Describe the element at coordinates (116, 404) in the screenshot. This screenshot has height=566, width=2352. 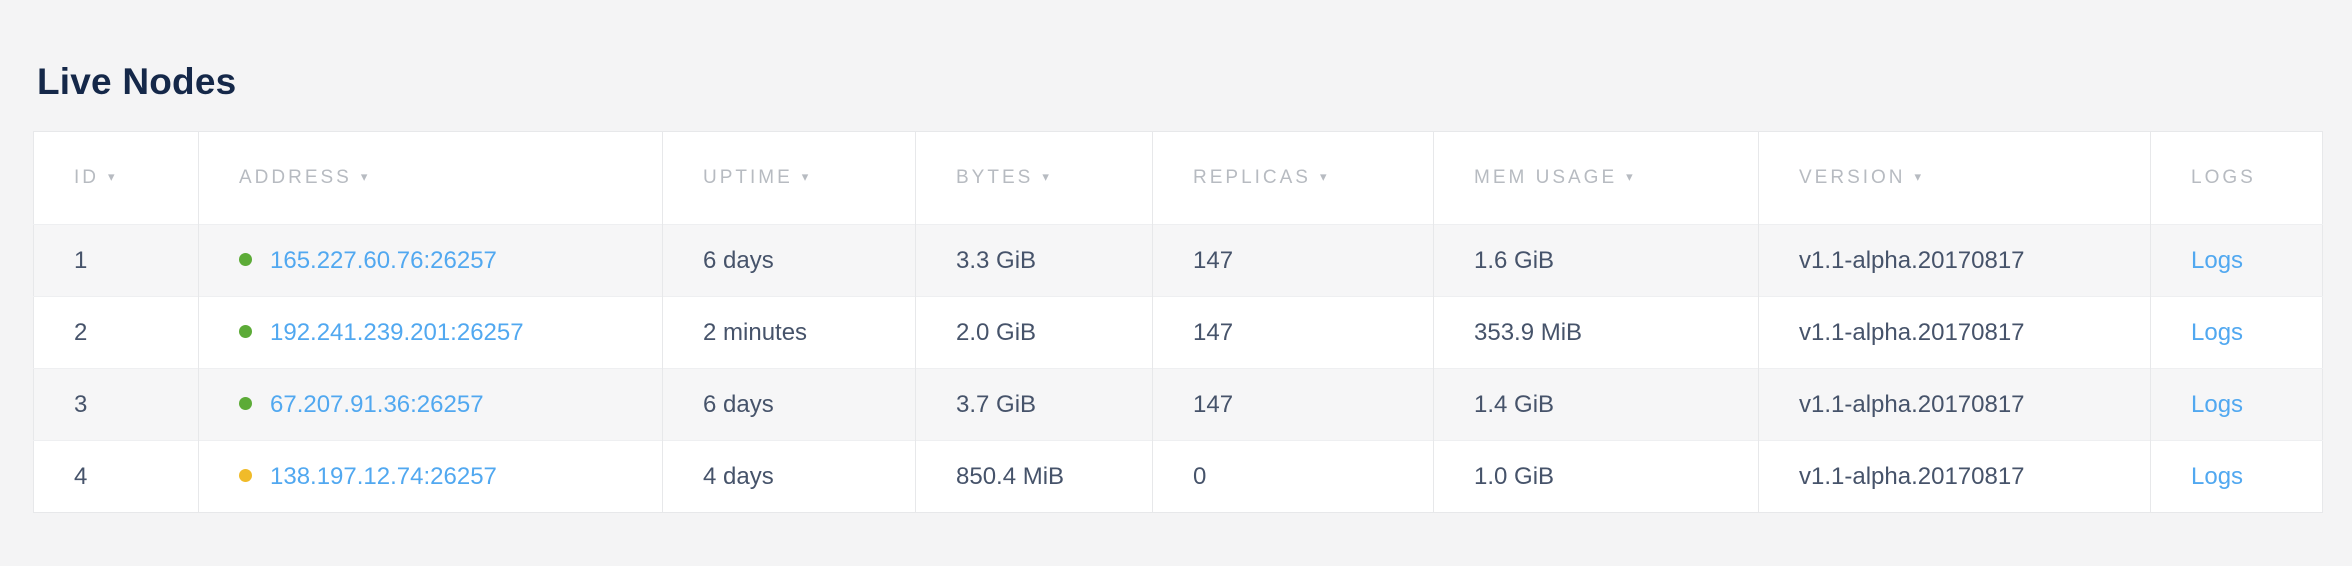
I see `node-id-cell: 3` at that location.